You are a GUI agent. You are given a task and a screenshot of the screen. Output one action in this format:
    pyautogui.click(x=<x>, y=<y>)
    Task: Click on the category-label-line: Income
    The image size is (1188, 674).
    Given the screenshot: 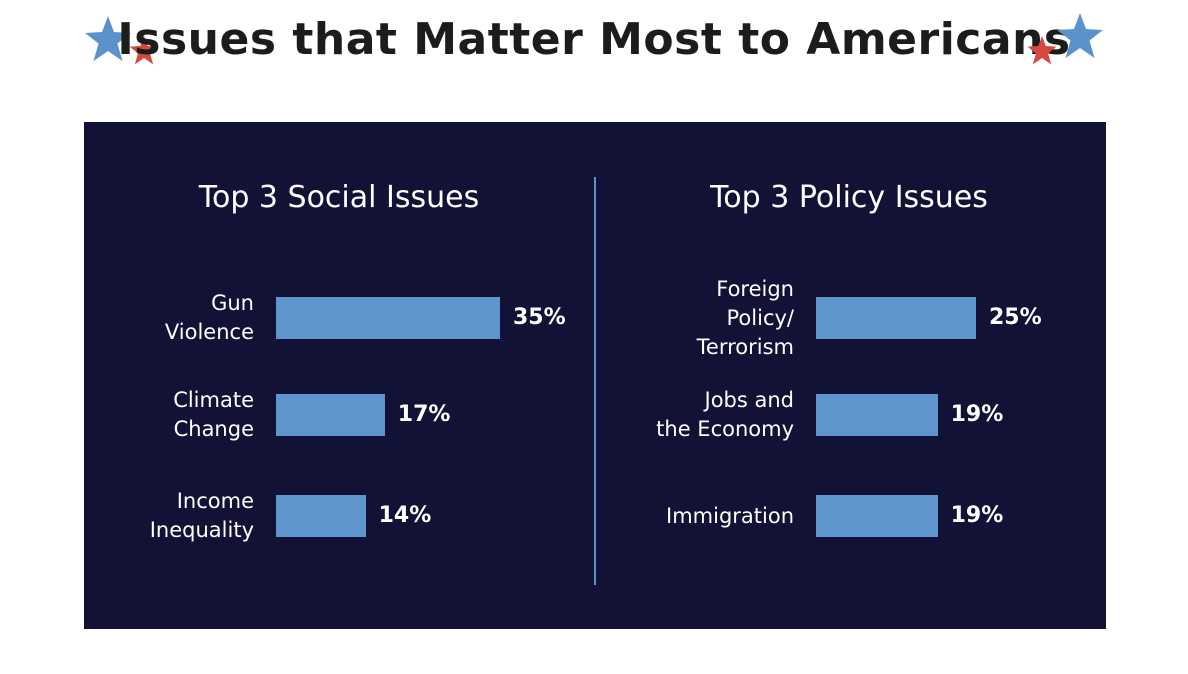 What is the action you would take?
    pyautogui.click(x=215, y=501)
    